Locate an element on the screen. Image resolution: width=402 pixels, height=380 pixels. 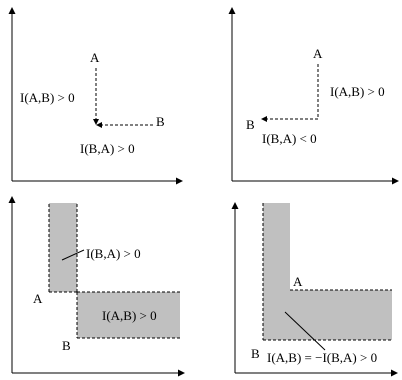
region-ba is located at coordinates (63, 247).